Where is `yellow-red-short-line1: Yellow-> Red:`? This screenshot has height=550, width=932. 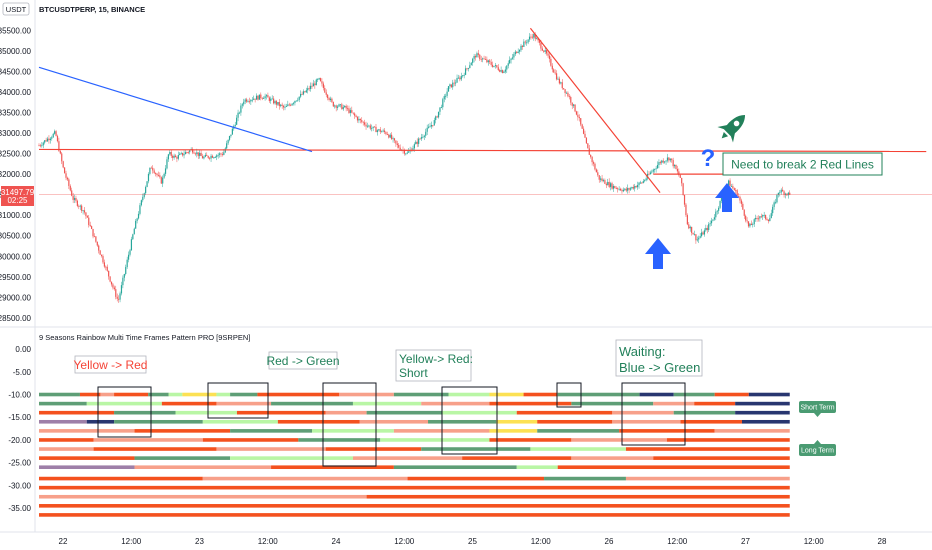 yellow-red-short-line1: Yellow-> Red: is located at coordinates (436, 359).